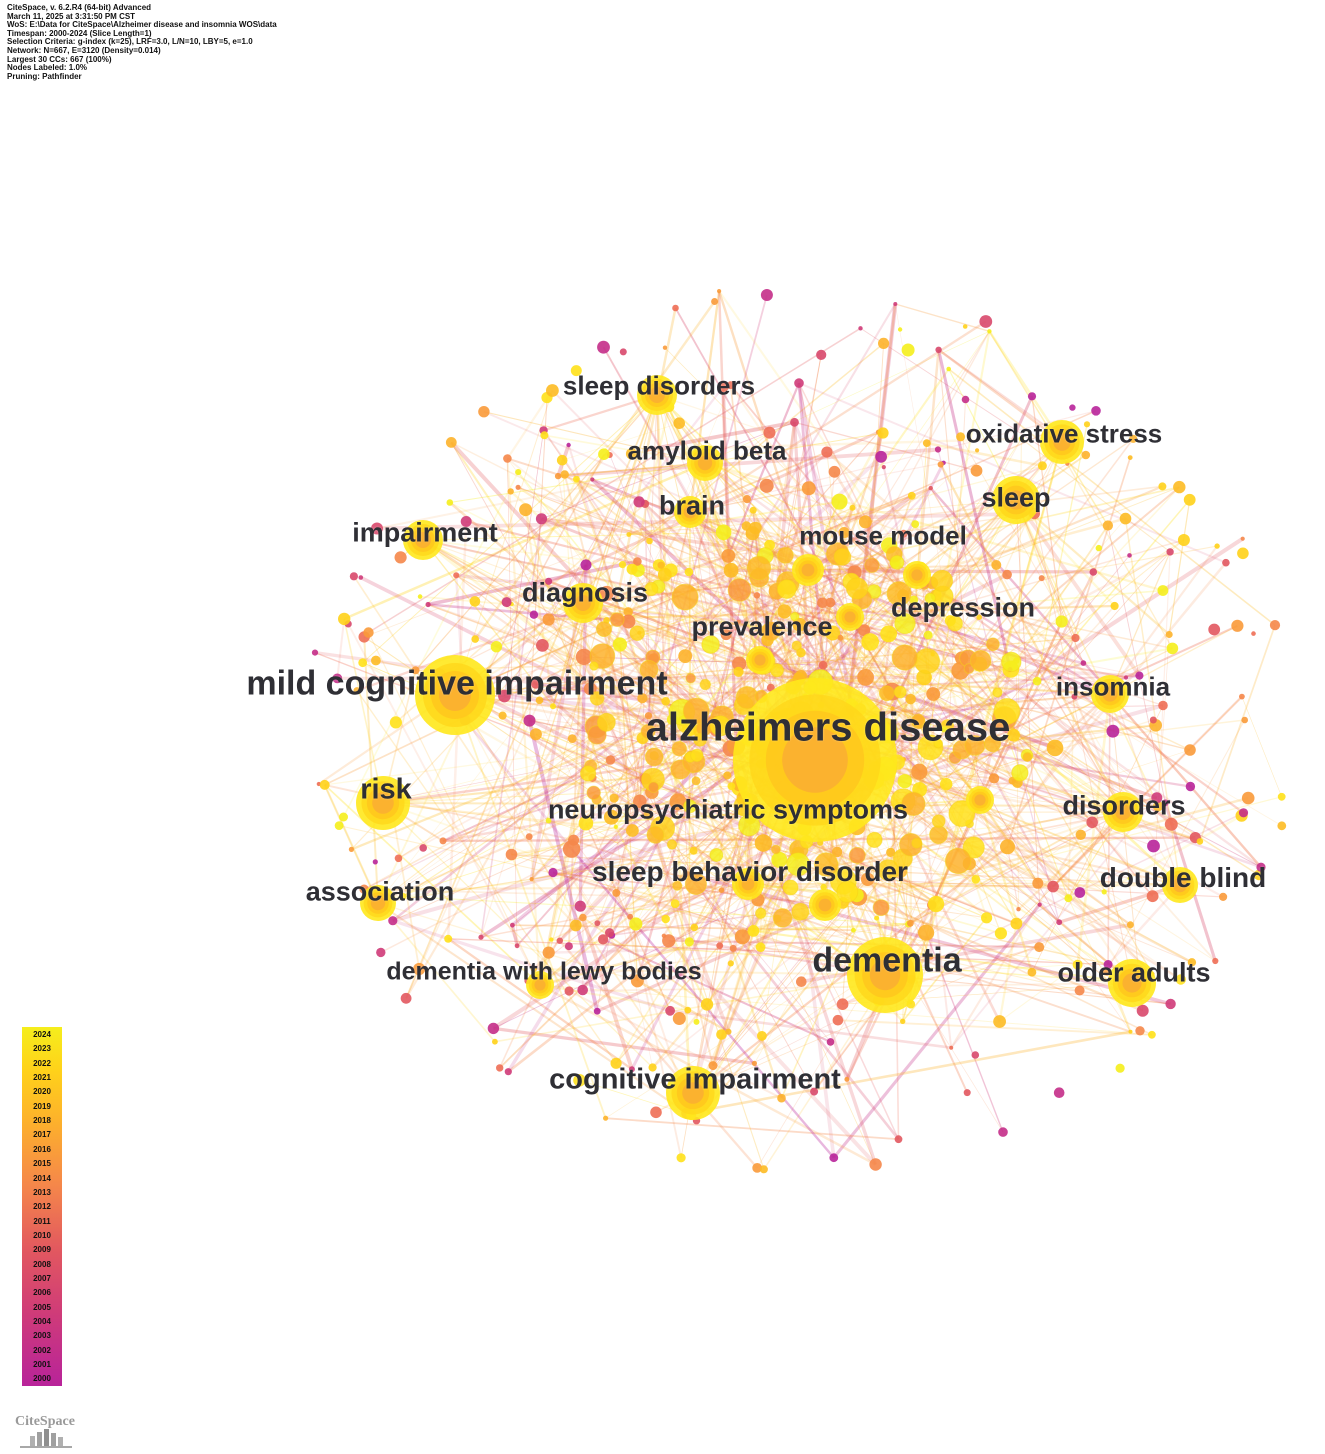 The width and height of the screenshot is (1325, 1454). Describe the element at coordinates (42, 1307) in the screenshot. I see `legend-year-label: 2005` at that location.